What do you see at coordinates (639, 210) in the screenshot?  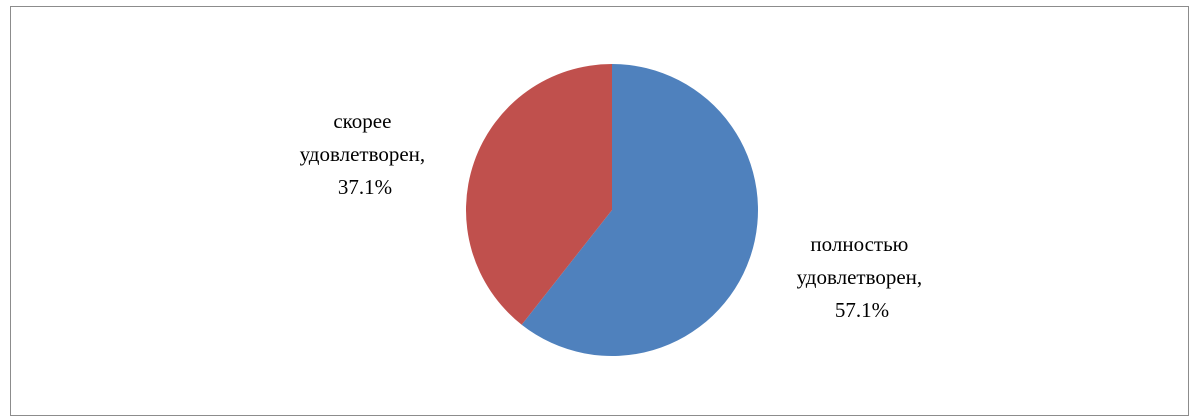 I see `pie-slice-full` at bounding box center [639, 210].